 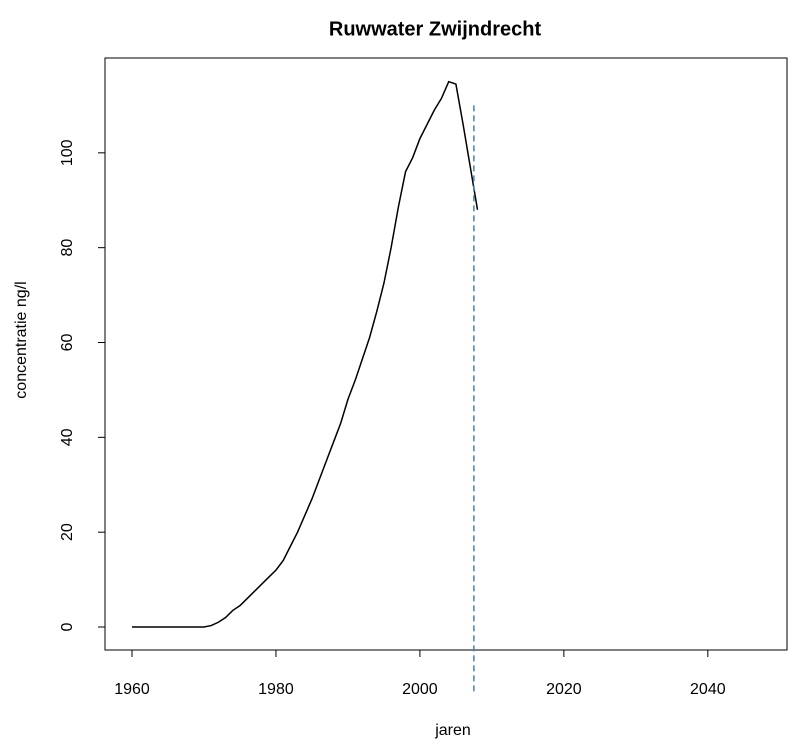 What do you see at coordinates (67, 532) in the screenshot?
I see `y-tick-label: 20` at bounding box center [67, 532].